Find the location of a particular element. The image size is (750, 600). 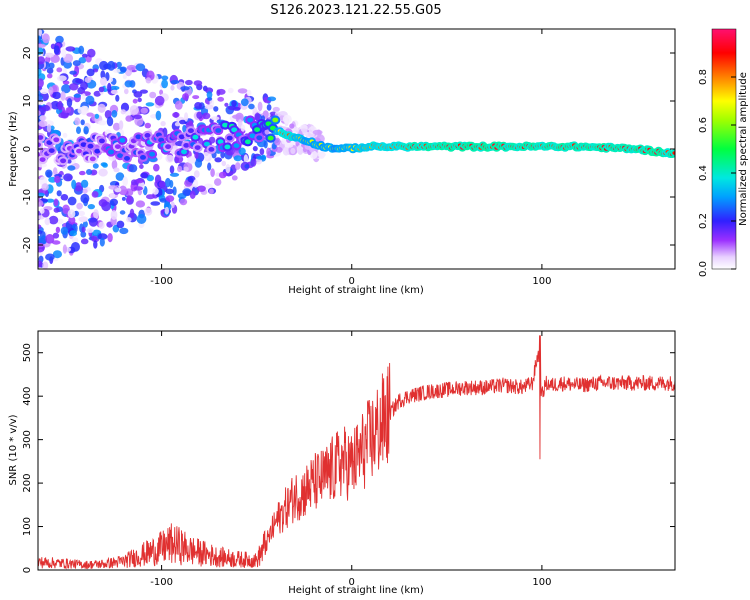

snr-y-tick-label: 200 is located at coordinates (27, 483).